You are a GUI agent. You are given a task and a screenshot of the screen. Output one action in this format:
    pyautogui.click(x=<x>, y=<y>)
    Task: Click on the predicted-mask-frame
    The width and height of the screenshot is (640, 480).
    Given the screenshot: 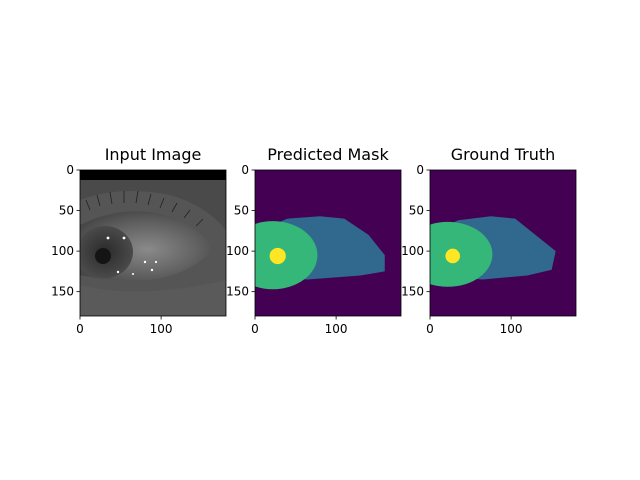 What is the action you would take?
    pyautogui.click(x=328, y=243)
    